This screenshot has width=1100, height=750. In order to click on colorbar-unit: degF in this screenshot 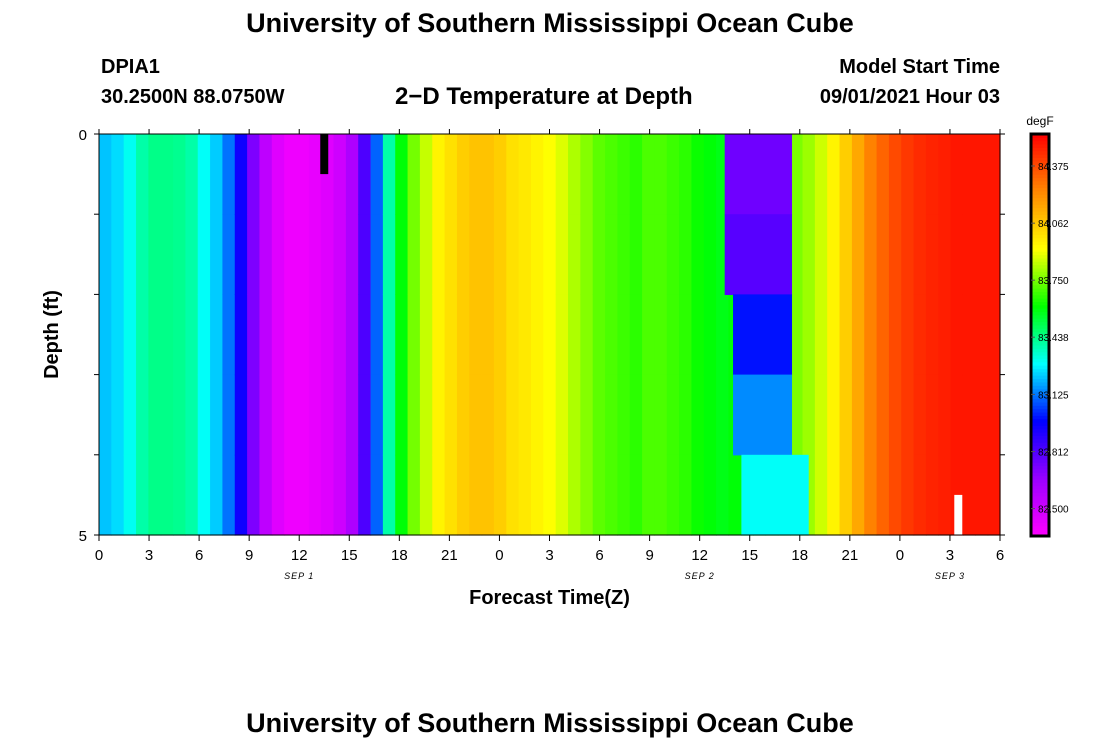, I will do `click(1039, 121)`.